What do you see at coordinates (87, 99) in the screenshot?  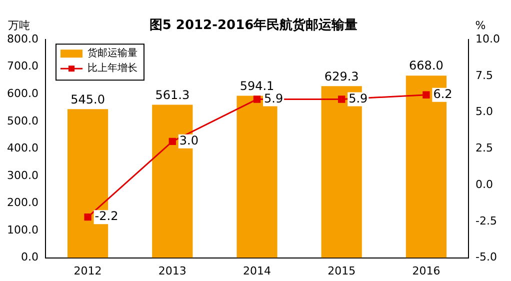 I see `data-label: 545.0` at bounding box center [87, 99].